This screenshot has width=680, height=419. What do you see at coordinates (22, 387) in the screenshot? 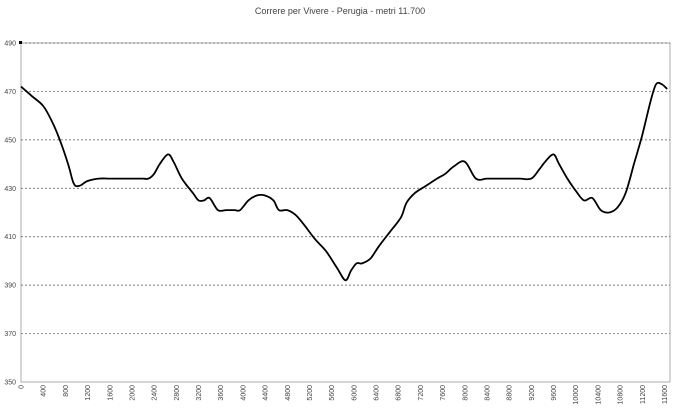
I see `x-tick-label: 0` at bounding box center [22, 387].